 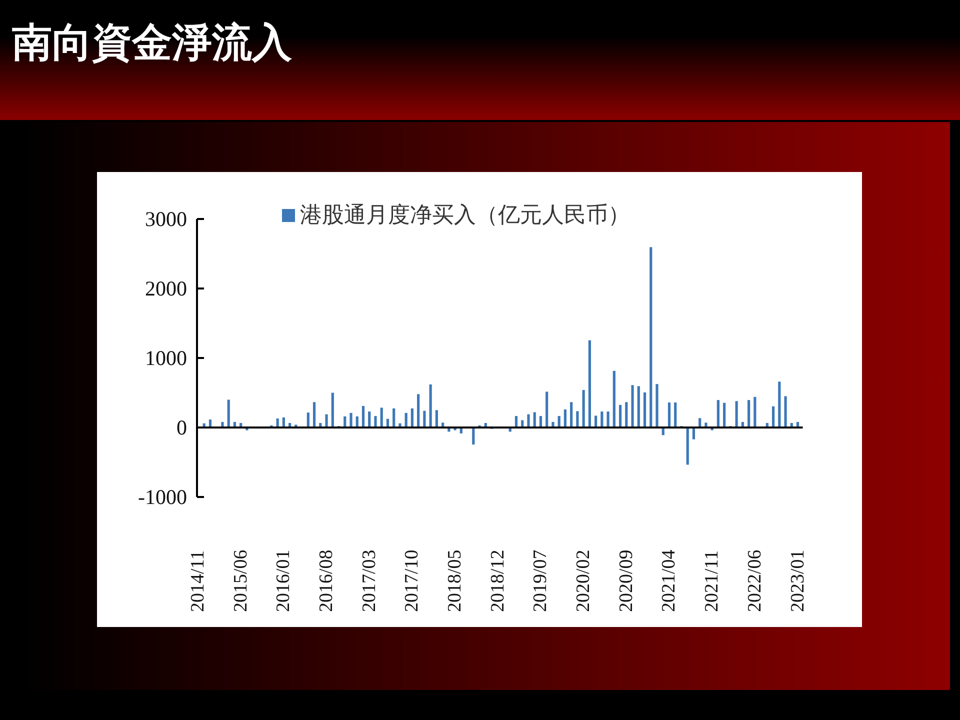 I want to click on x-tick-label: 2019/07, so click(x=541, y=581).